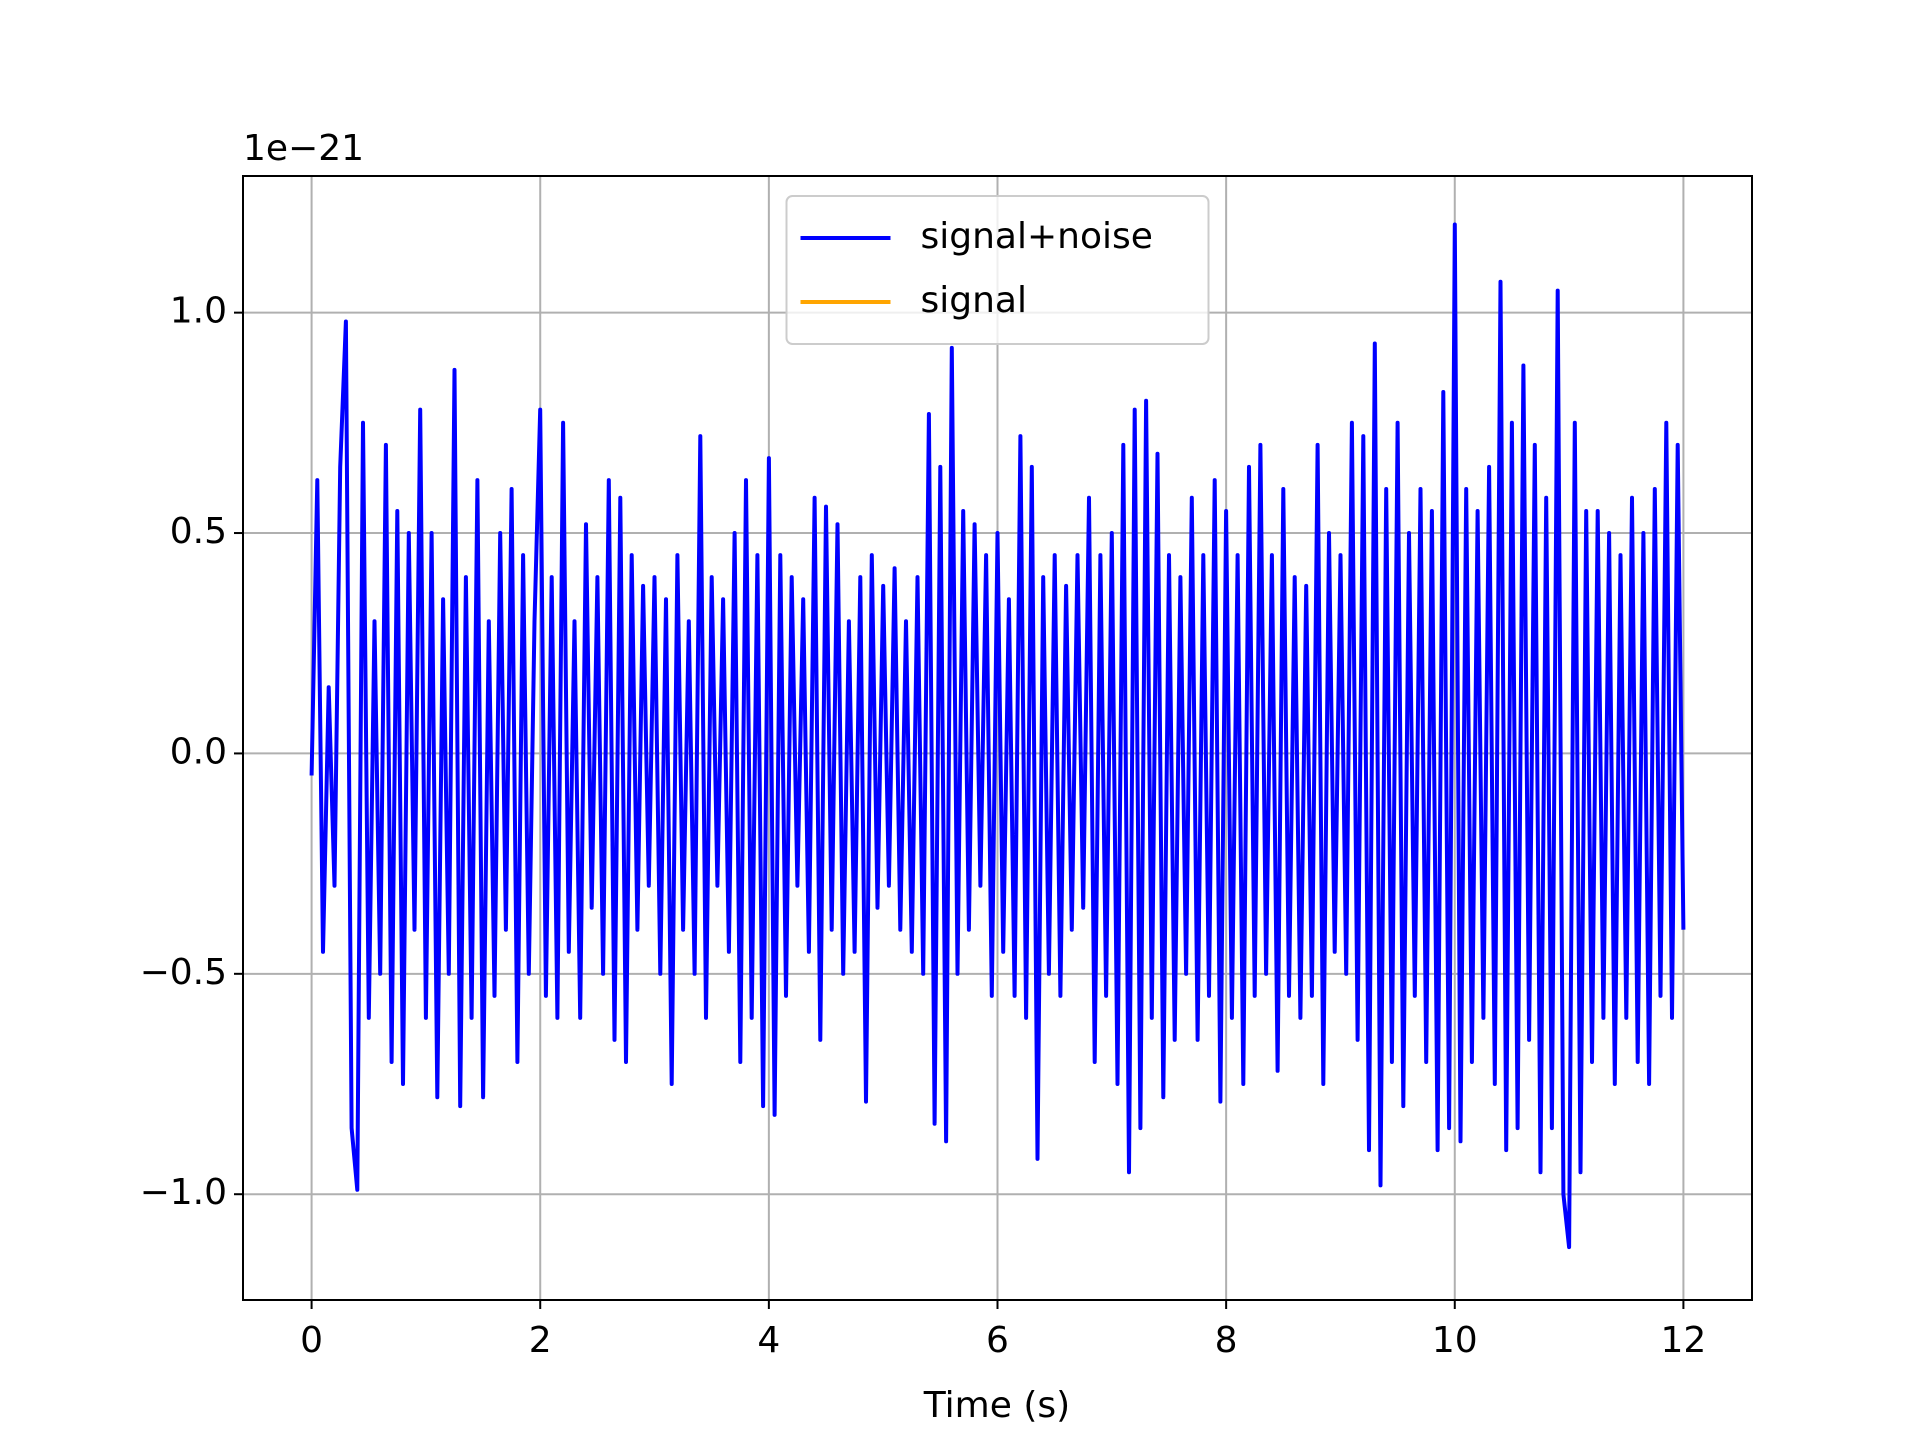  Describe the element at coordinates (183, 1192) in the screenshot. I see `y-tick-label: −1.0` at that location.